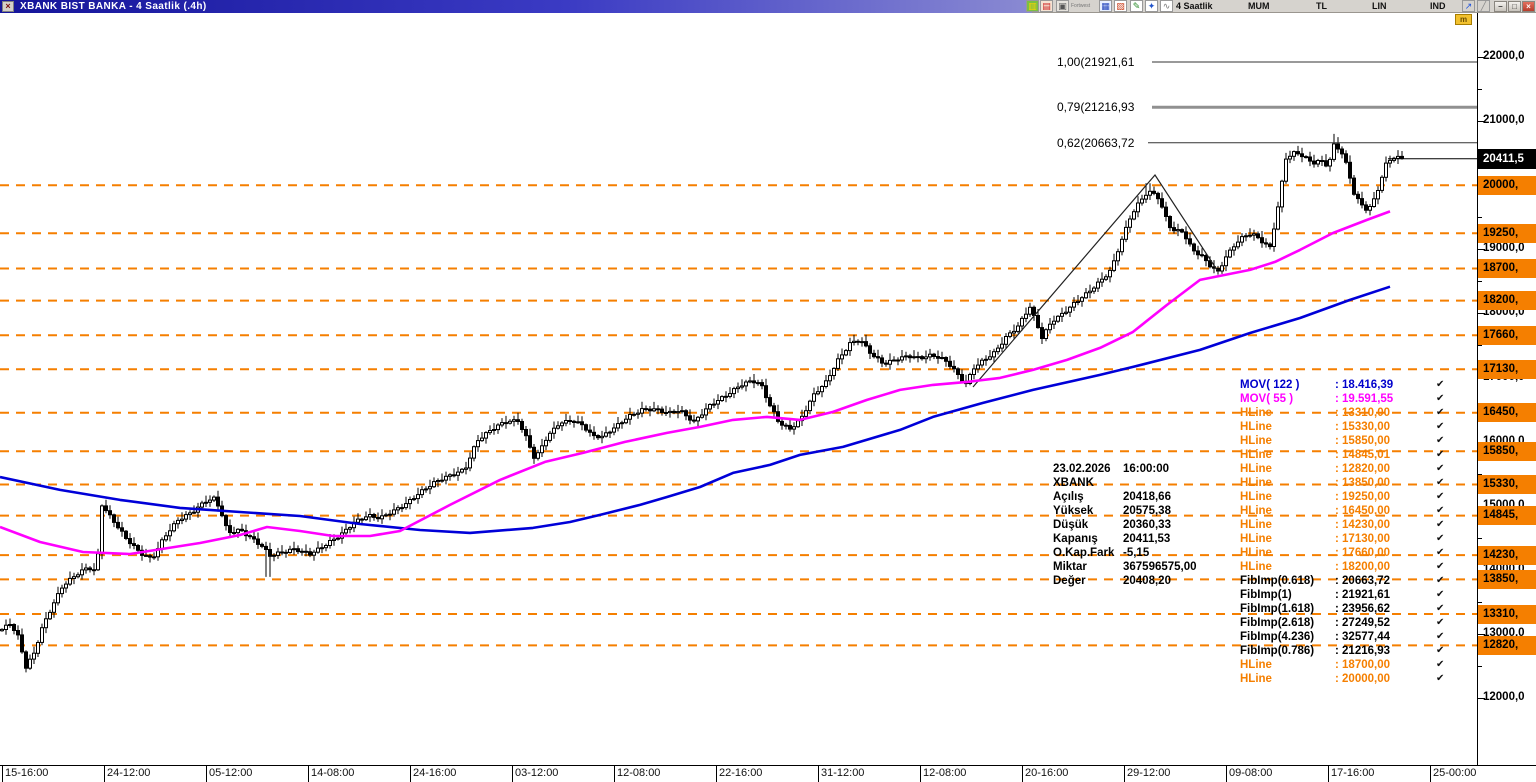 The image size is (1536, 782). I want to click on time-axis-label: 22-16:00, so click(741, 773).